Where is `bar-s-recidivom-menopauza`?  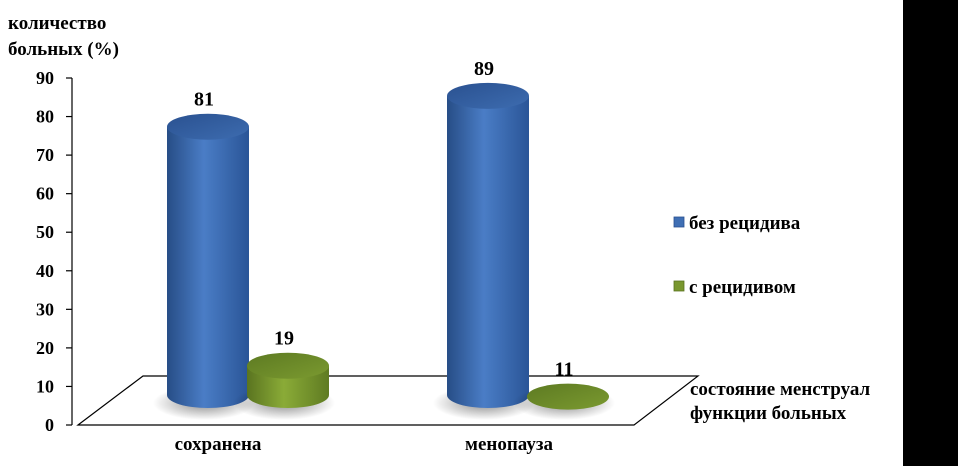
bar-s-recidivom-menopauza is located at coordinates (564, 401).